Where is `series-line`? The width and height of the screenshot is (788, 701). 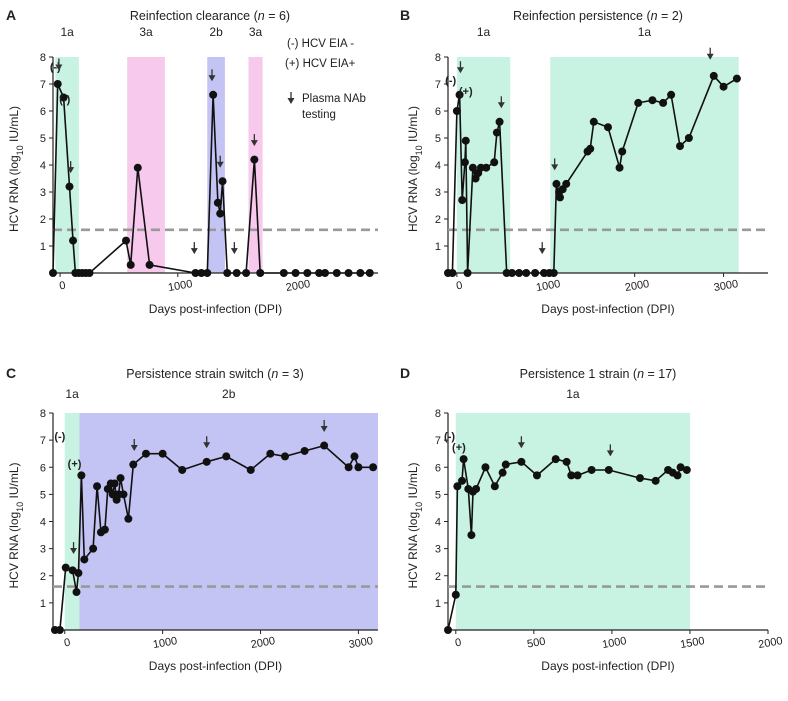 series-line is located at coordinates (567, 544).